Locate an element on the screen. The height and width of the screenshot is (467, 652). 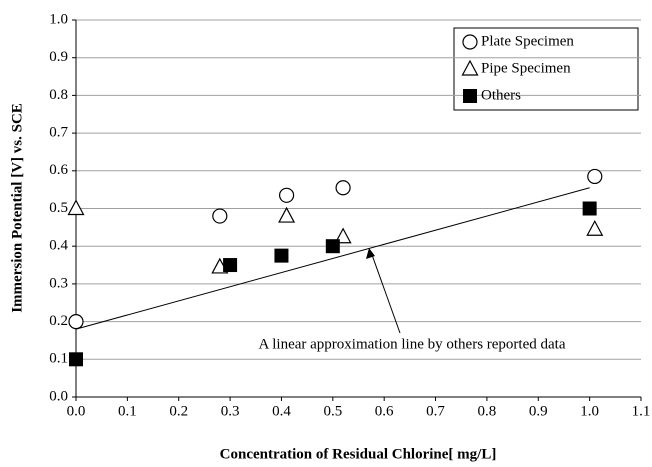
x-tick-label: 0.6 is located at coordinates (384, 411).